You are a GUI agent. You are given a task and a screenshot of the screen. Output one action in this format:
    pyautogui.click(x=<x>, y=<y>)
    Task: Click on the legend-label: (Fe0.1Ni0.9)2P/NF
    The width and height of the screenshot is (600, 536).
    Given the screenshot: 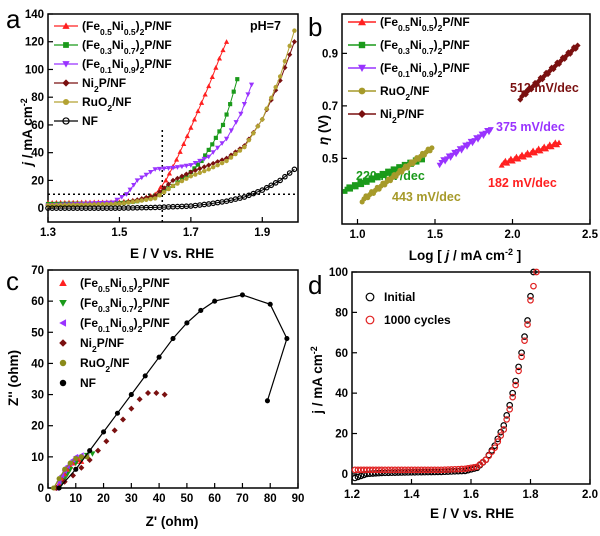 What is the action you would take?
    pyautogui.click(x=425, y=70)
    